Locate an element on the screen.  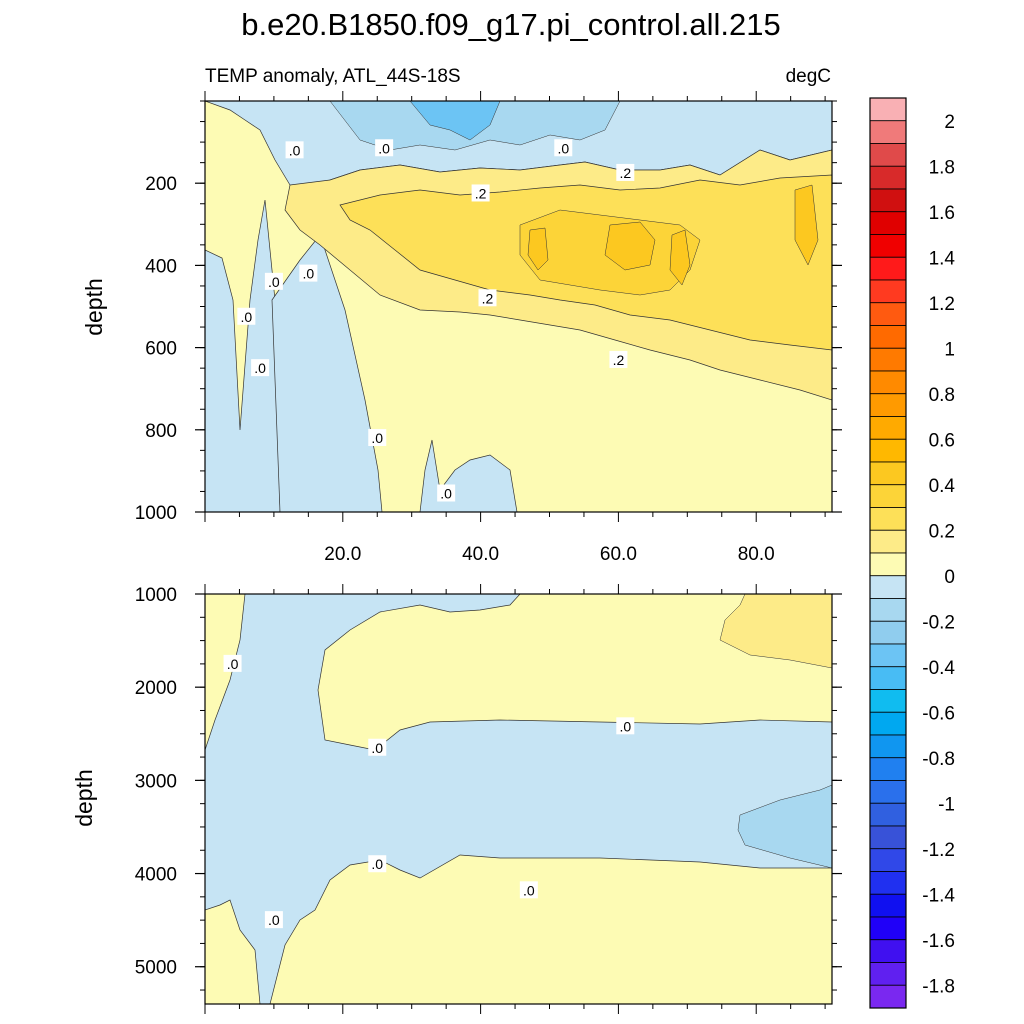
colorbar-label: -0.2 is located at coordinates (938, 622).